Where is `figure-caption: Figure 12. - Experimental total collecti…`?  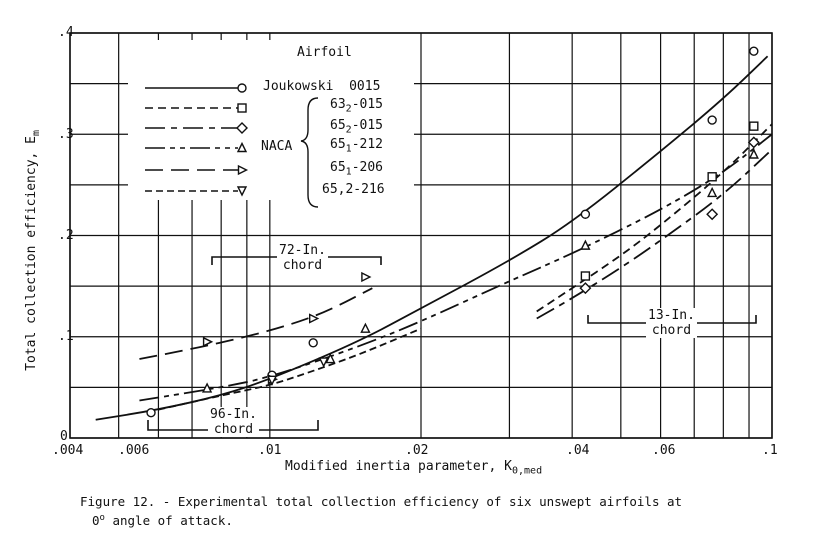
figure-caption: Figure 12. - Experimental total collecti… is located at coordinates (381, 511).